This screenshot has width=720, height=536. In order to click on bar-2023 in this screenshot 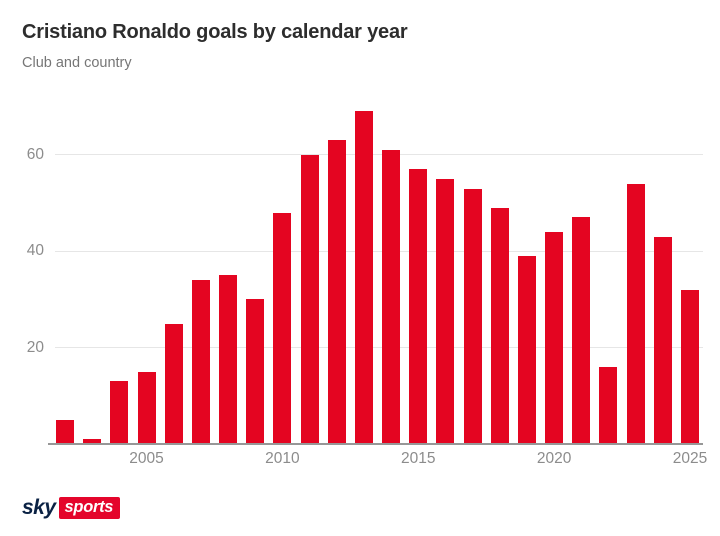, I will do `click(635, 313)`.